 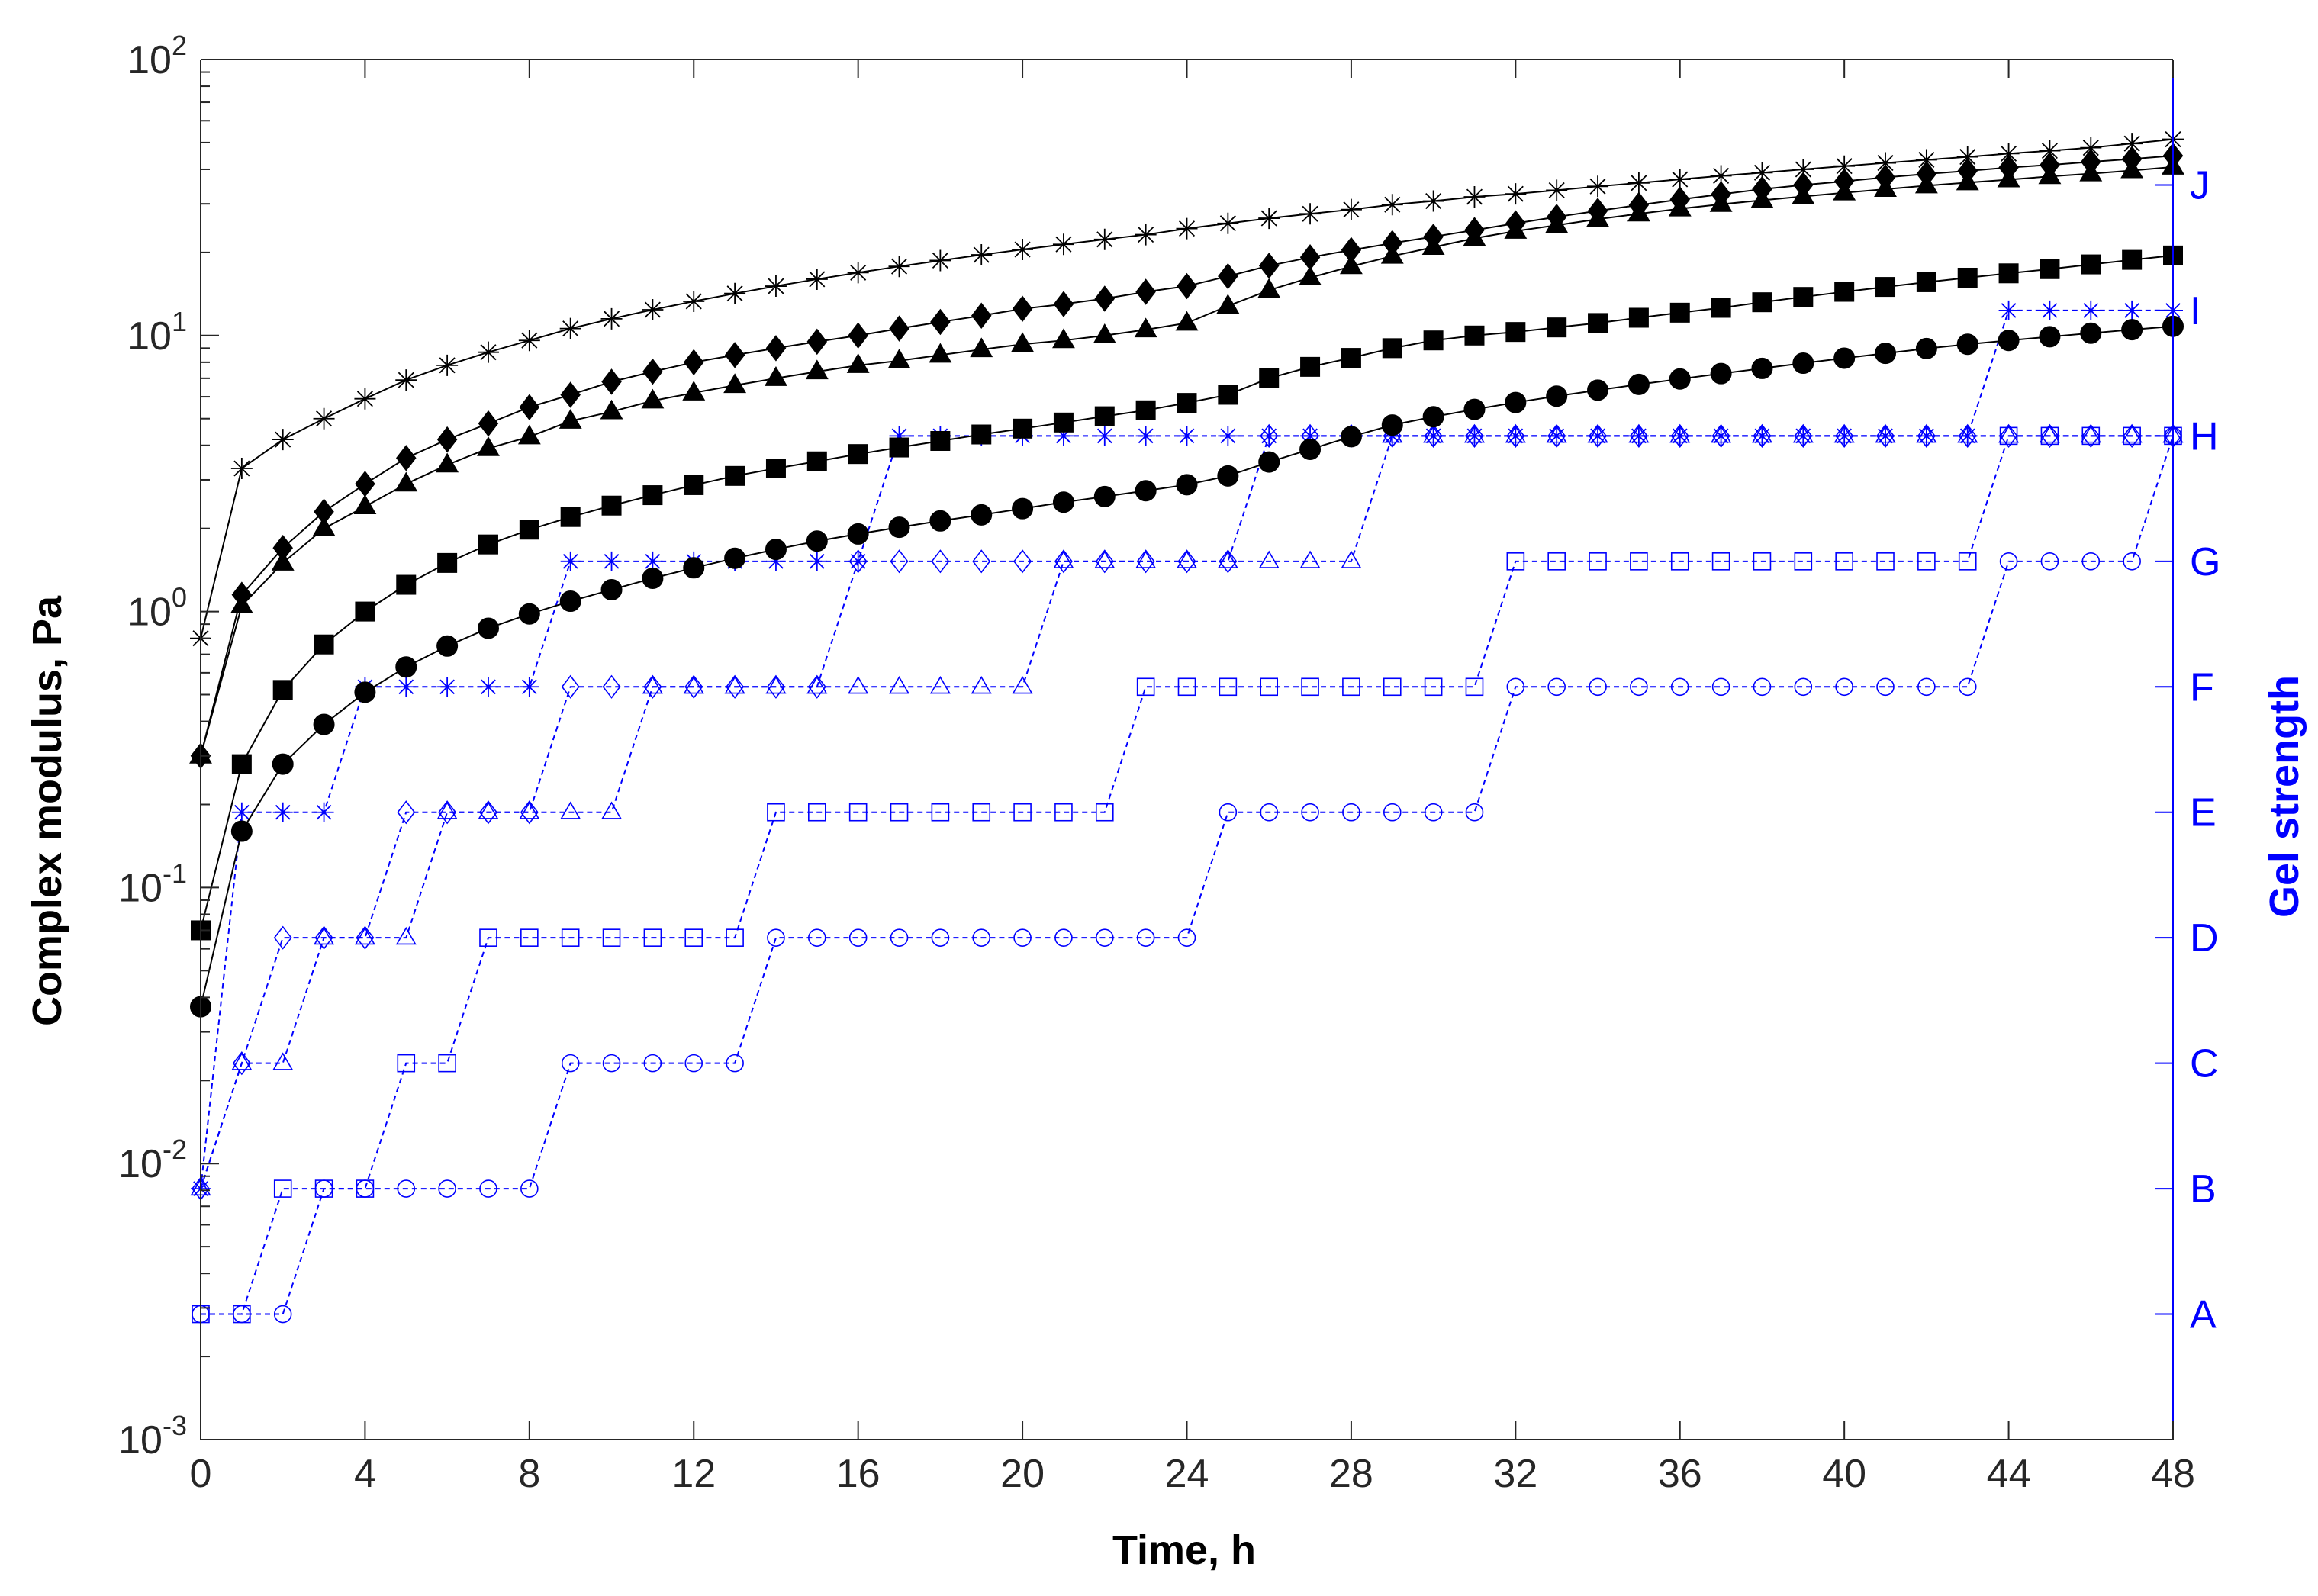 I want to click on y2-axis-label: Gel strength, so click(x=2285, y=796).